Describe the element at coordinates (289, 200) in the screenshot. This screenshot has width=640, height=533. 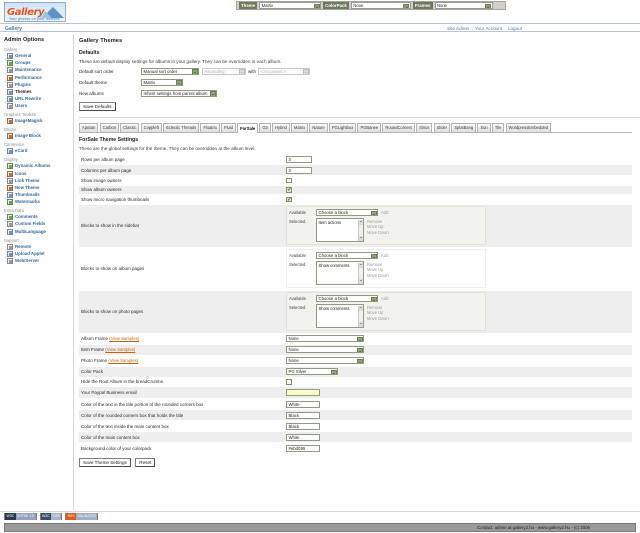
I see `show-micro-nav-checkbox` at that location.